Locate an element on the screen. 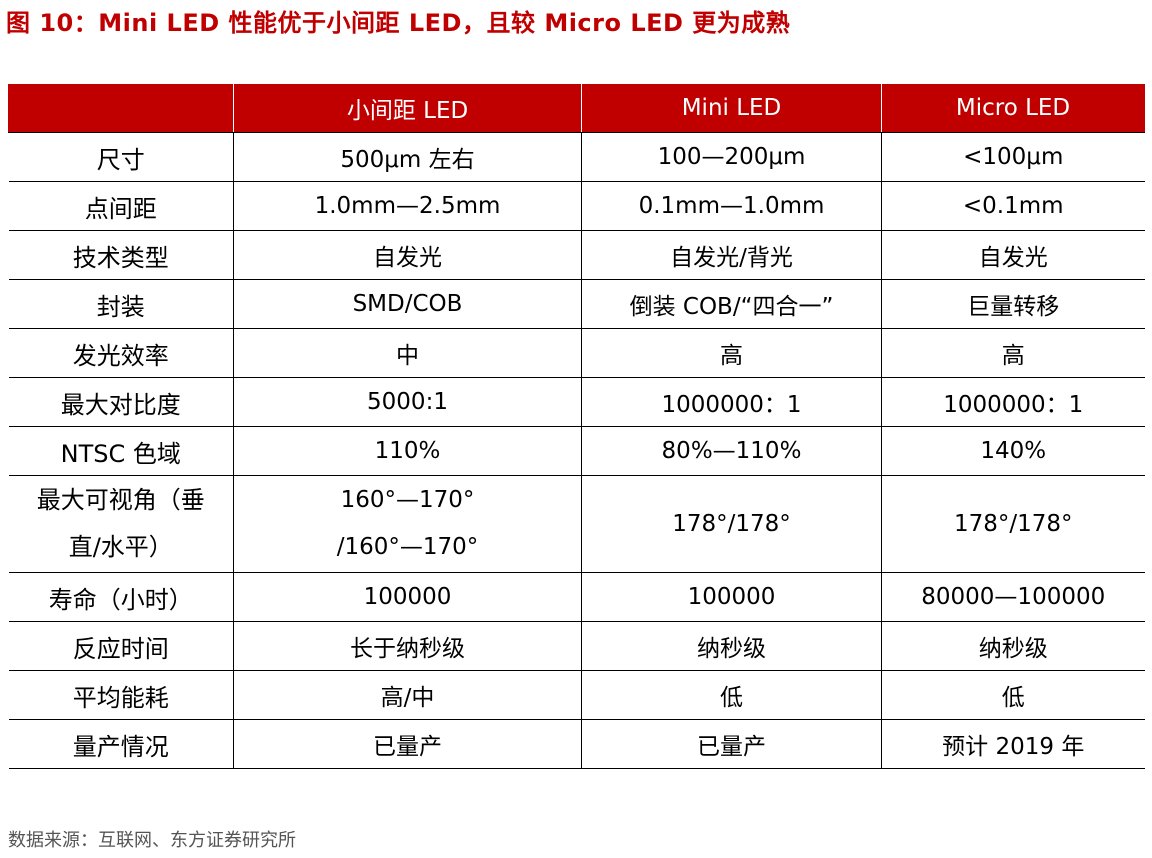  row-label-line: 直/水平） is located at coordinates (120, 547).